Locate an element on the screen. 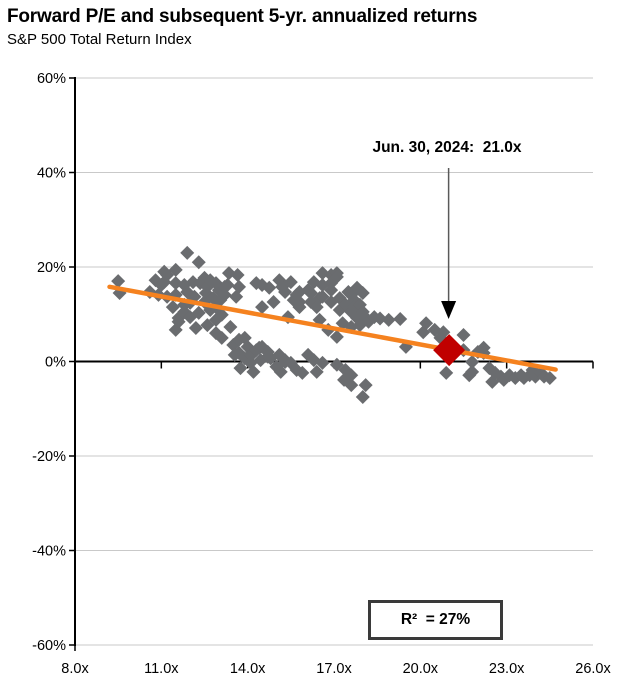 This screenshot has height=691, width=627. arrow-head-icon is located at coordinates (449, 310).